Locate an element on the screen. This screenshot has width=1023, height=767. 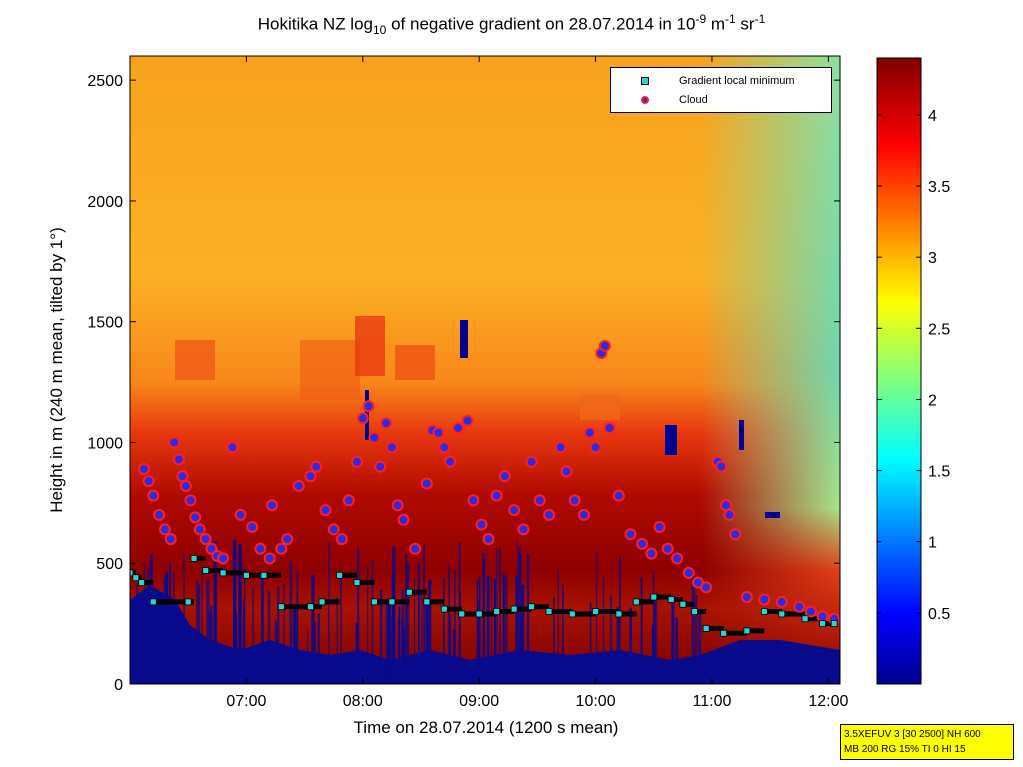
colorbar-tick-label: 2.5 is located at coordinates (939, 329).